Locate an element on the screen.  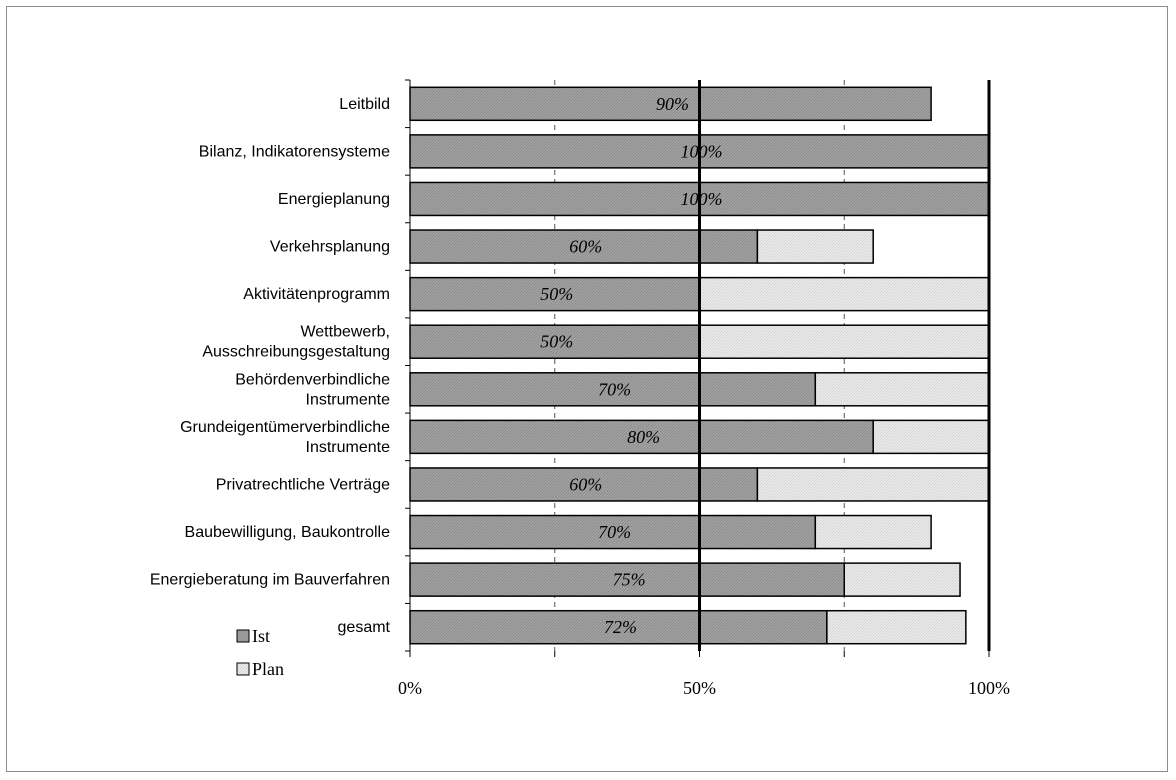
category-label: Ausschreibungsgestaltung is located at coordinates (296, 352).